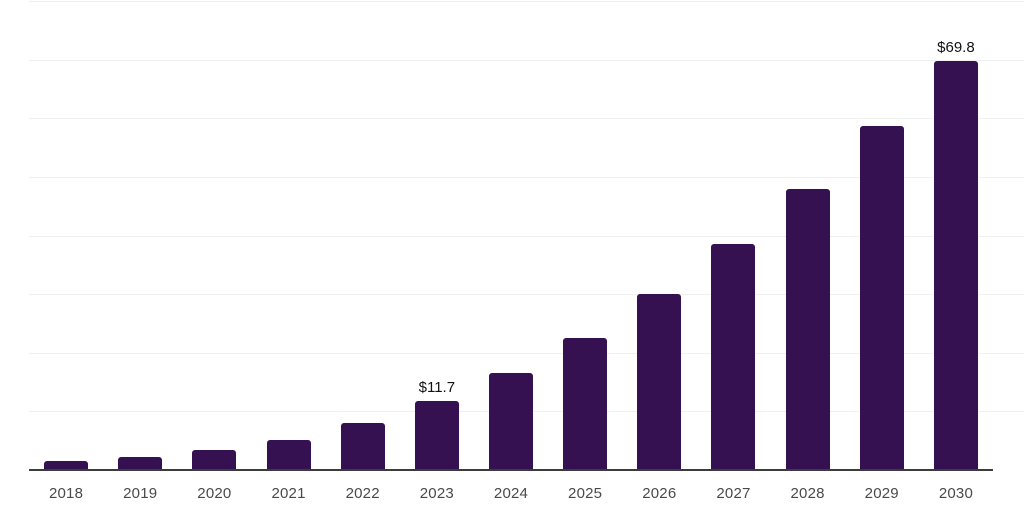  I want to click on bar-value-label-2030: $69.8, so click(956, 47).